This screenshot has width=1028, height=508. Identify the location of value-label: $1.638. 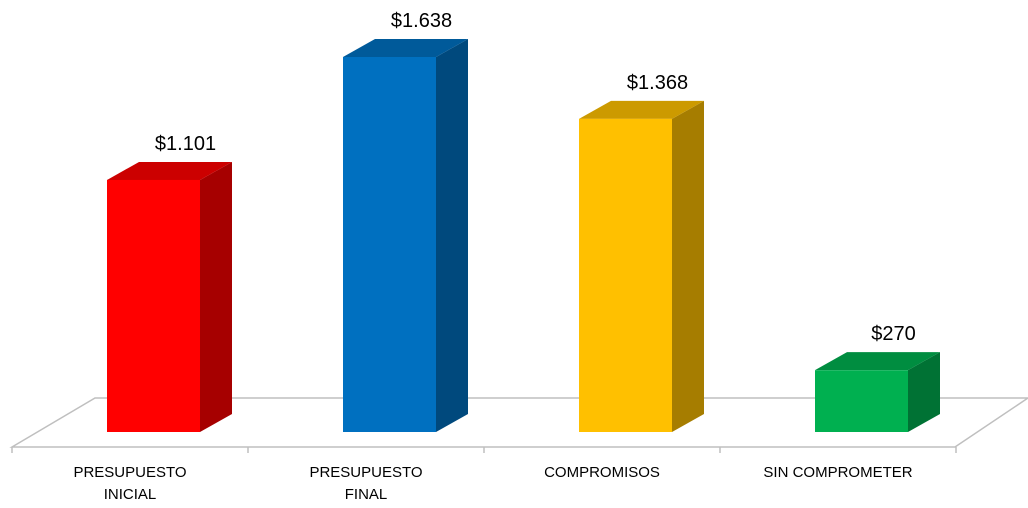
(421, 21).